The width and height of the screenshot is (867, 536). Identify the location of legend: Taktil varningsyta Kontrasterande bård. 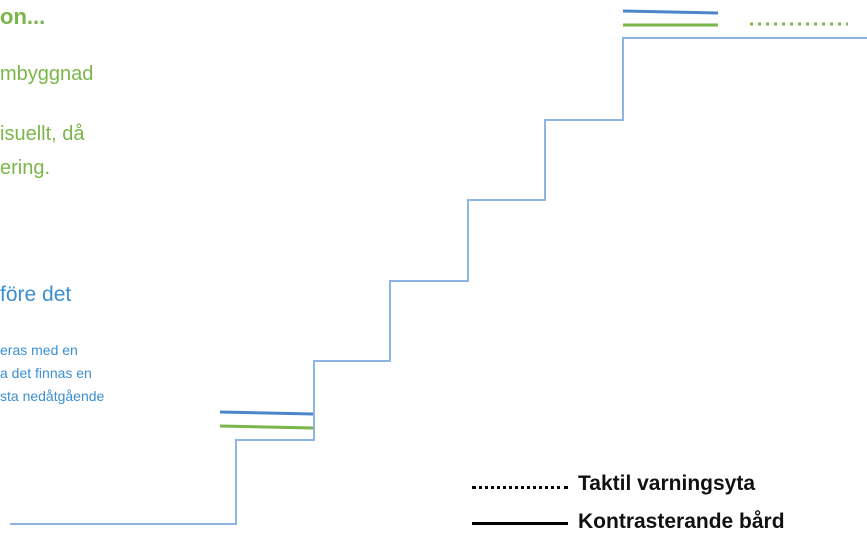
(660, 498).